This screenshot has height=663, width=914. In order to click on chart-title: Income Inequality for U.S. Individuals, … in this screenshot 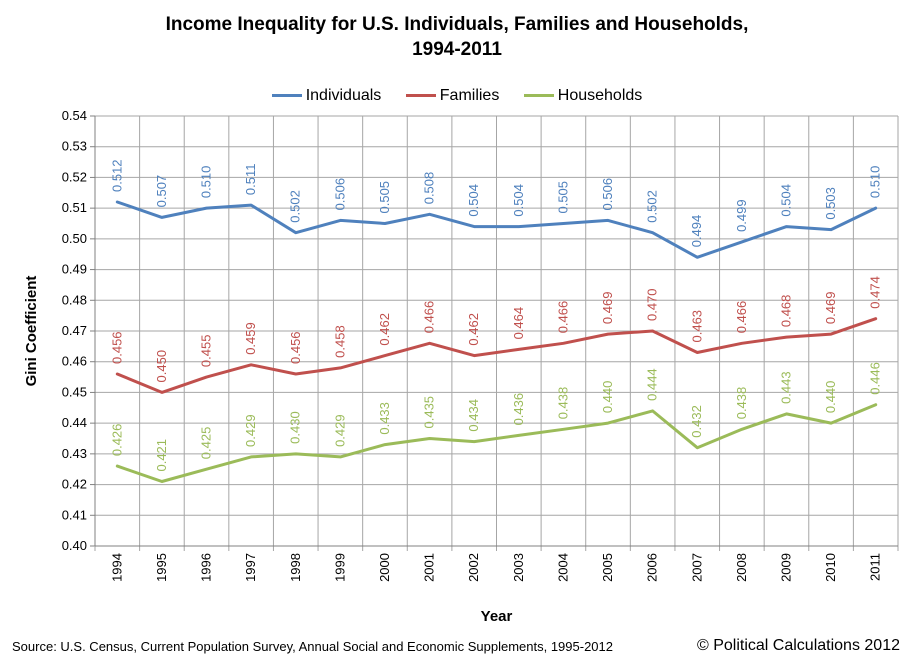, I will do `click(457, 37)`.